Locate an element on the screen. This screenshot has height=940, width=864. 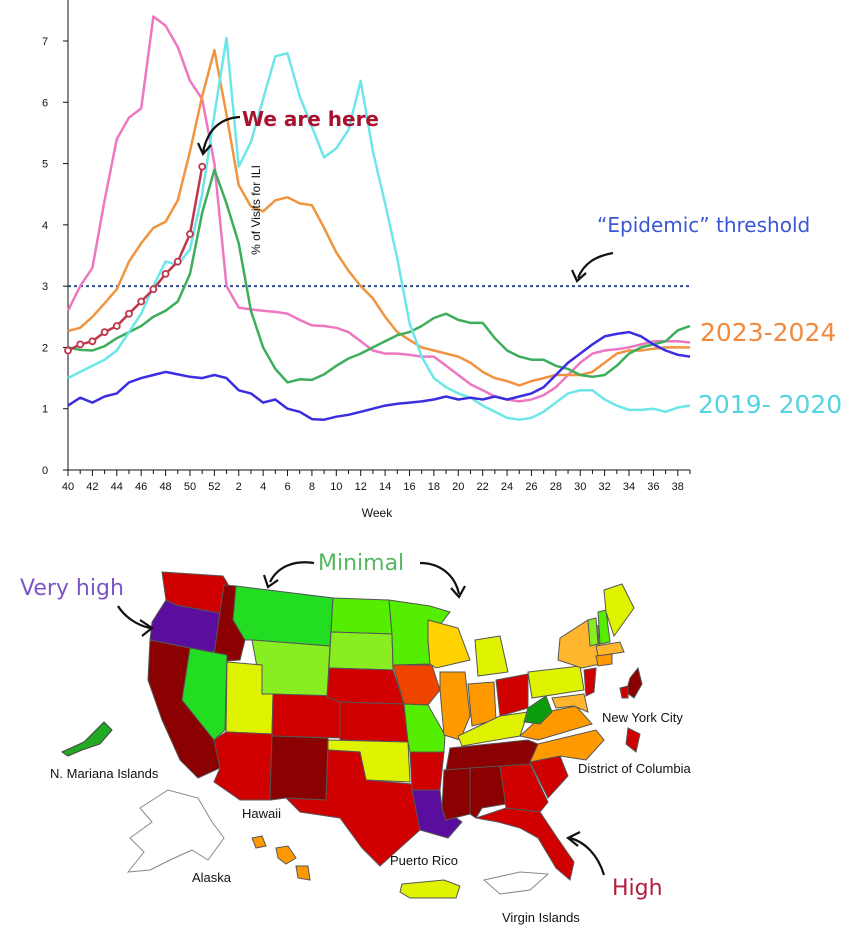
high-arrow is located at coordinates (587, 856).